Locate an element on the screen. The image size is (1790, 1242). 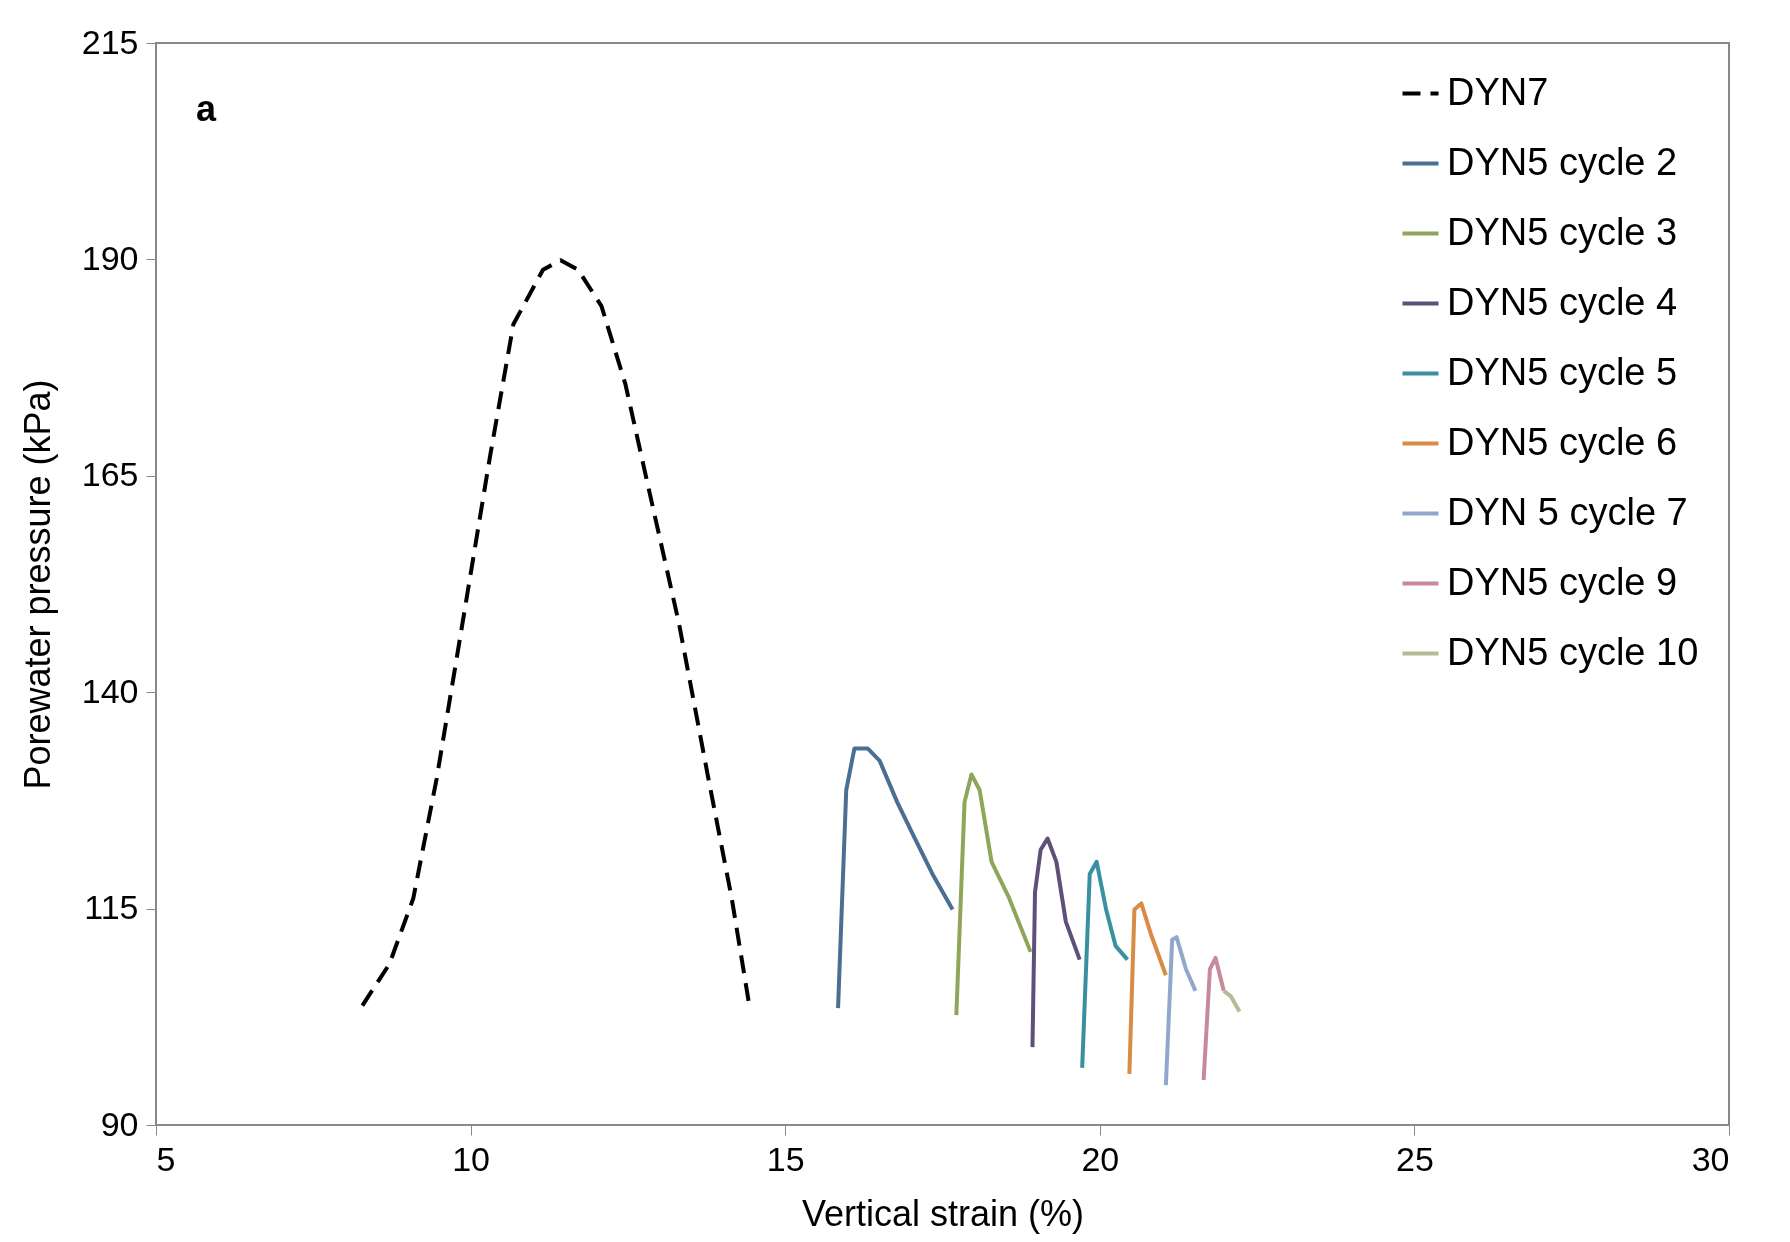
x-tick-label: 30 is located at coordinates (1710, 1158).